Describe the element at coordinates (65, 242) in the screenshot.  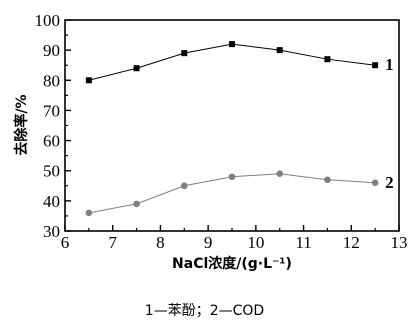
I see `x-tick-label: 6` at that location.